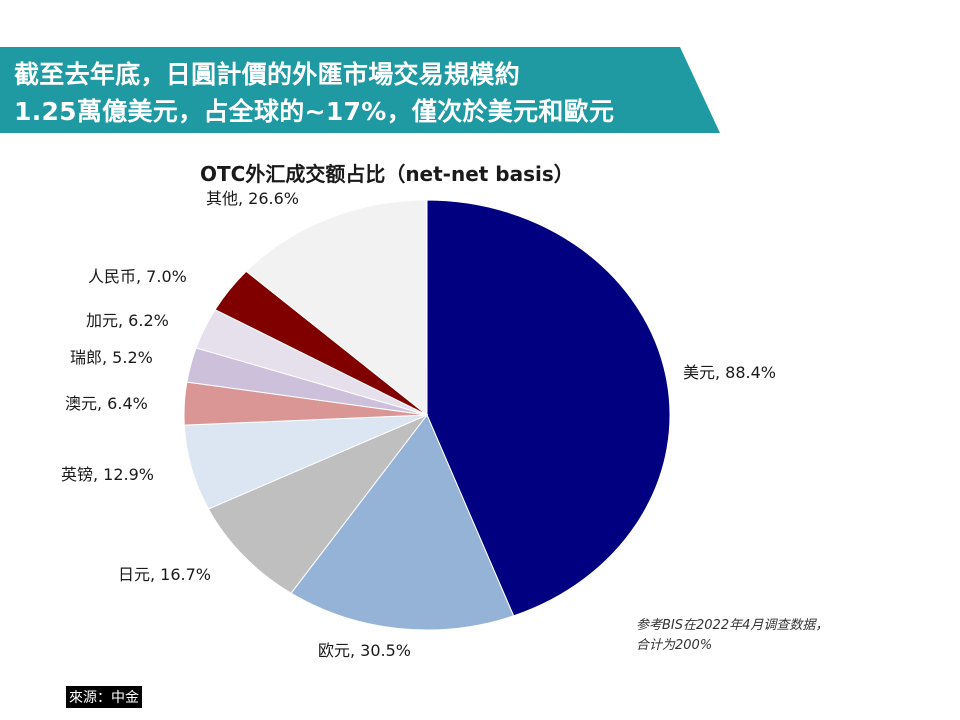 The height and width of the screenshot is (720, 960). I want to click on slice-label: 其他, 26.6%, so click(252, 198).